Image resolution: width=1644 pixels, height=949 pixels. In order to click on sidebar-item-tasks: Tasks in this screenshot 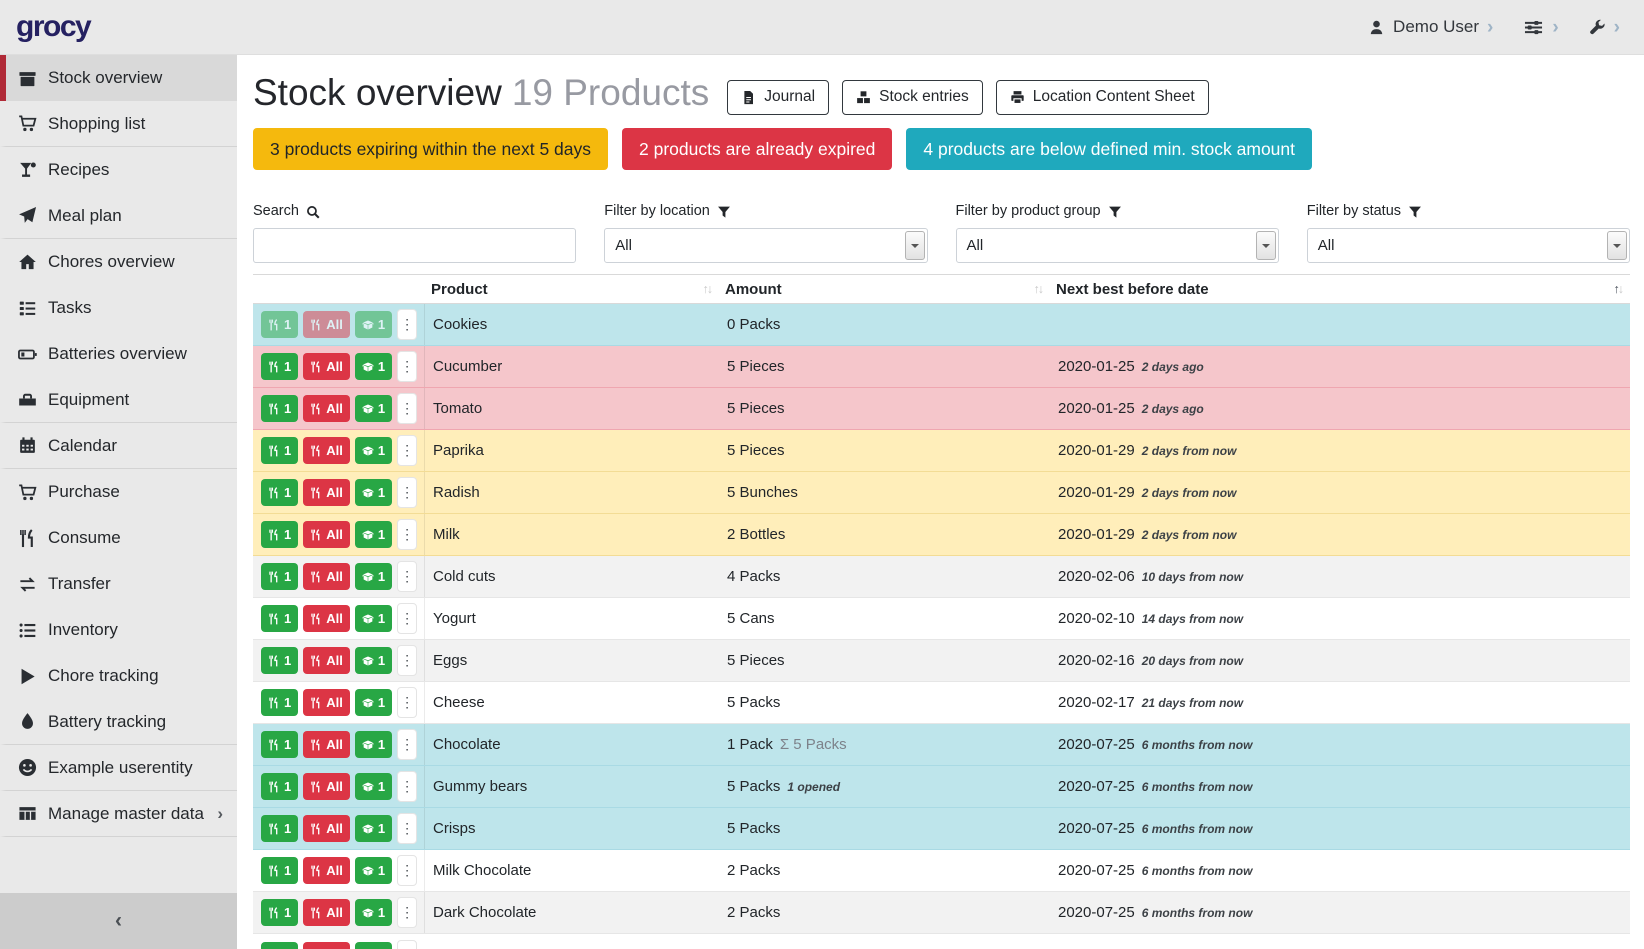, I will do `click(118, 308)`.